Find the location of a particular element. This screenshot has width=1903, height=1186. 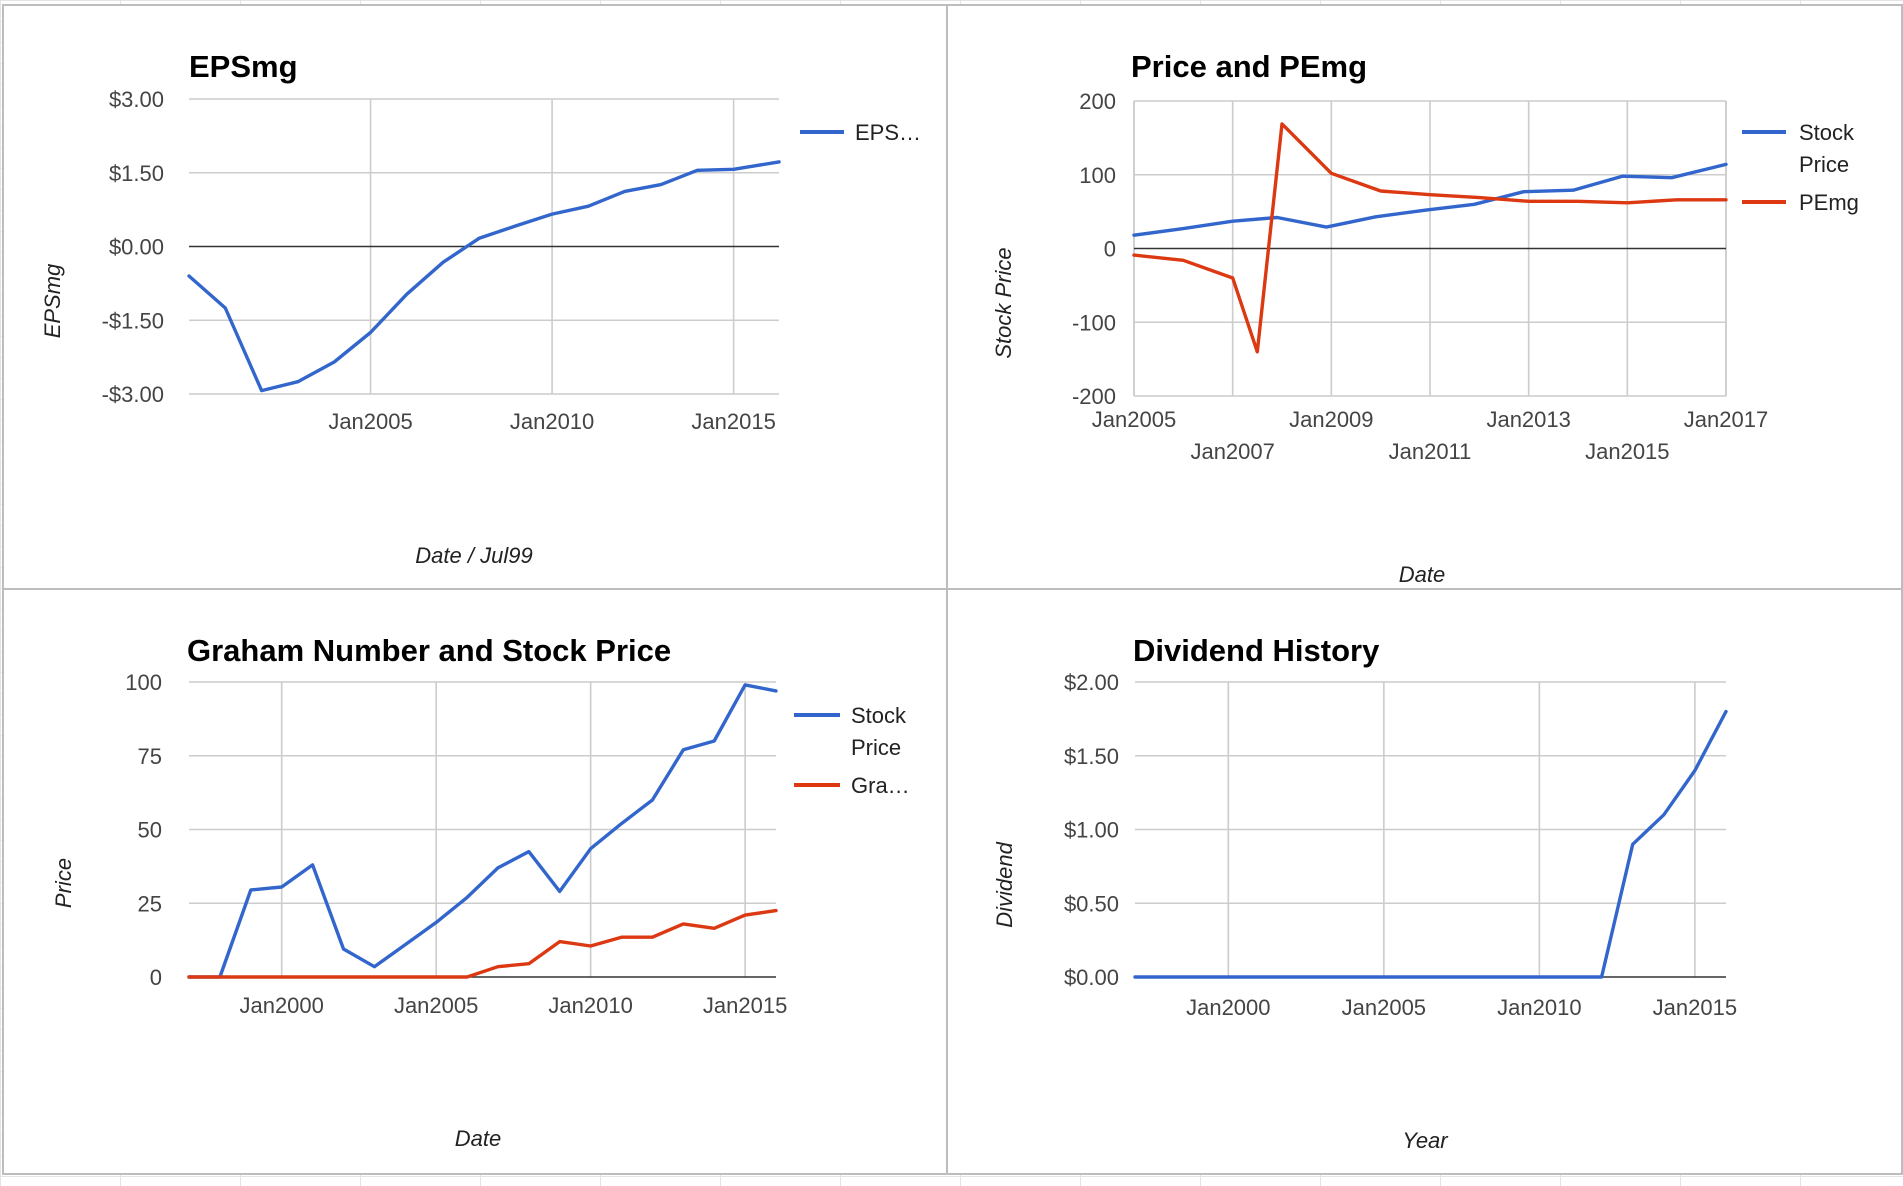

series-line-pemg is located at coordinates (1430, 238).